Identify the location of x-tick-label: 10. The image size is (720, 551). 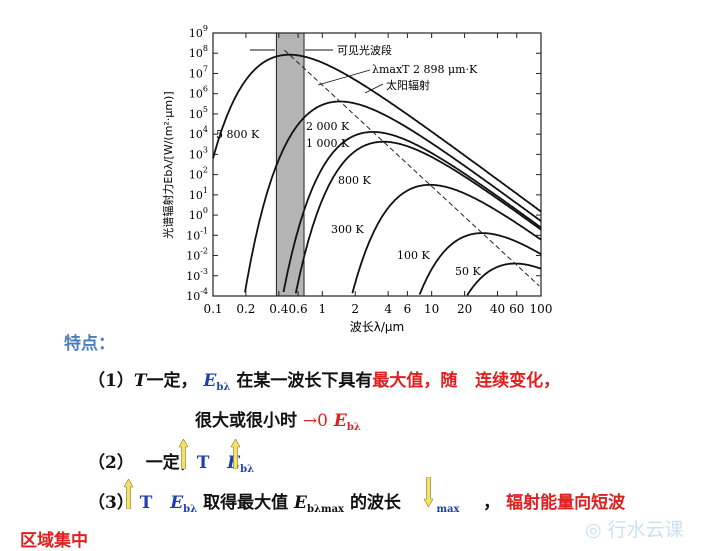
(431, 309).